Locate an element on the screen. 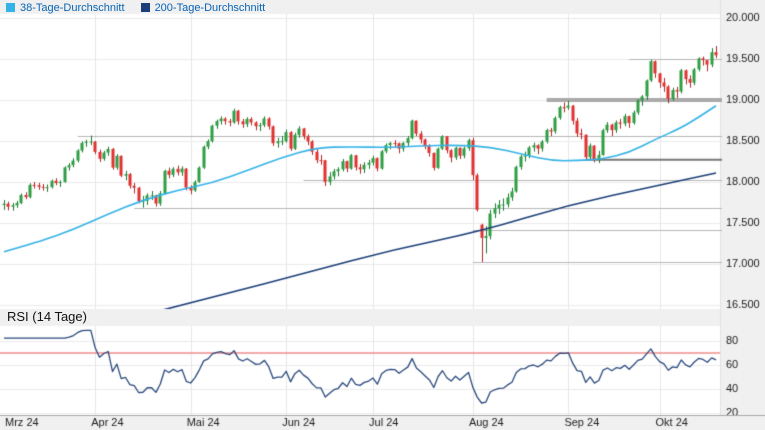 This screenshot has width=765, height=430. rsi-panel-title: RSI (14 Tage) is located at coordinates (47, 316).